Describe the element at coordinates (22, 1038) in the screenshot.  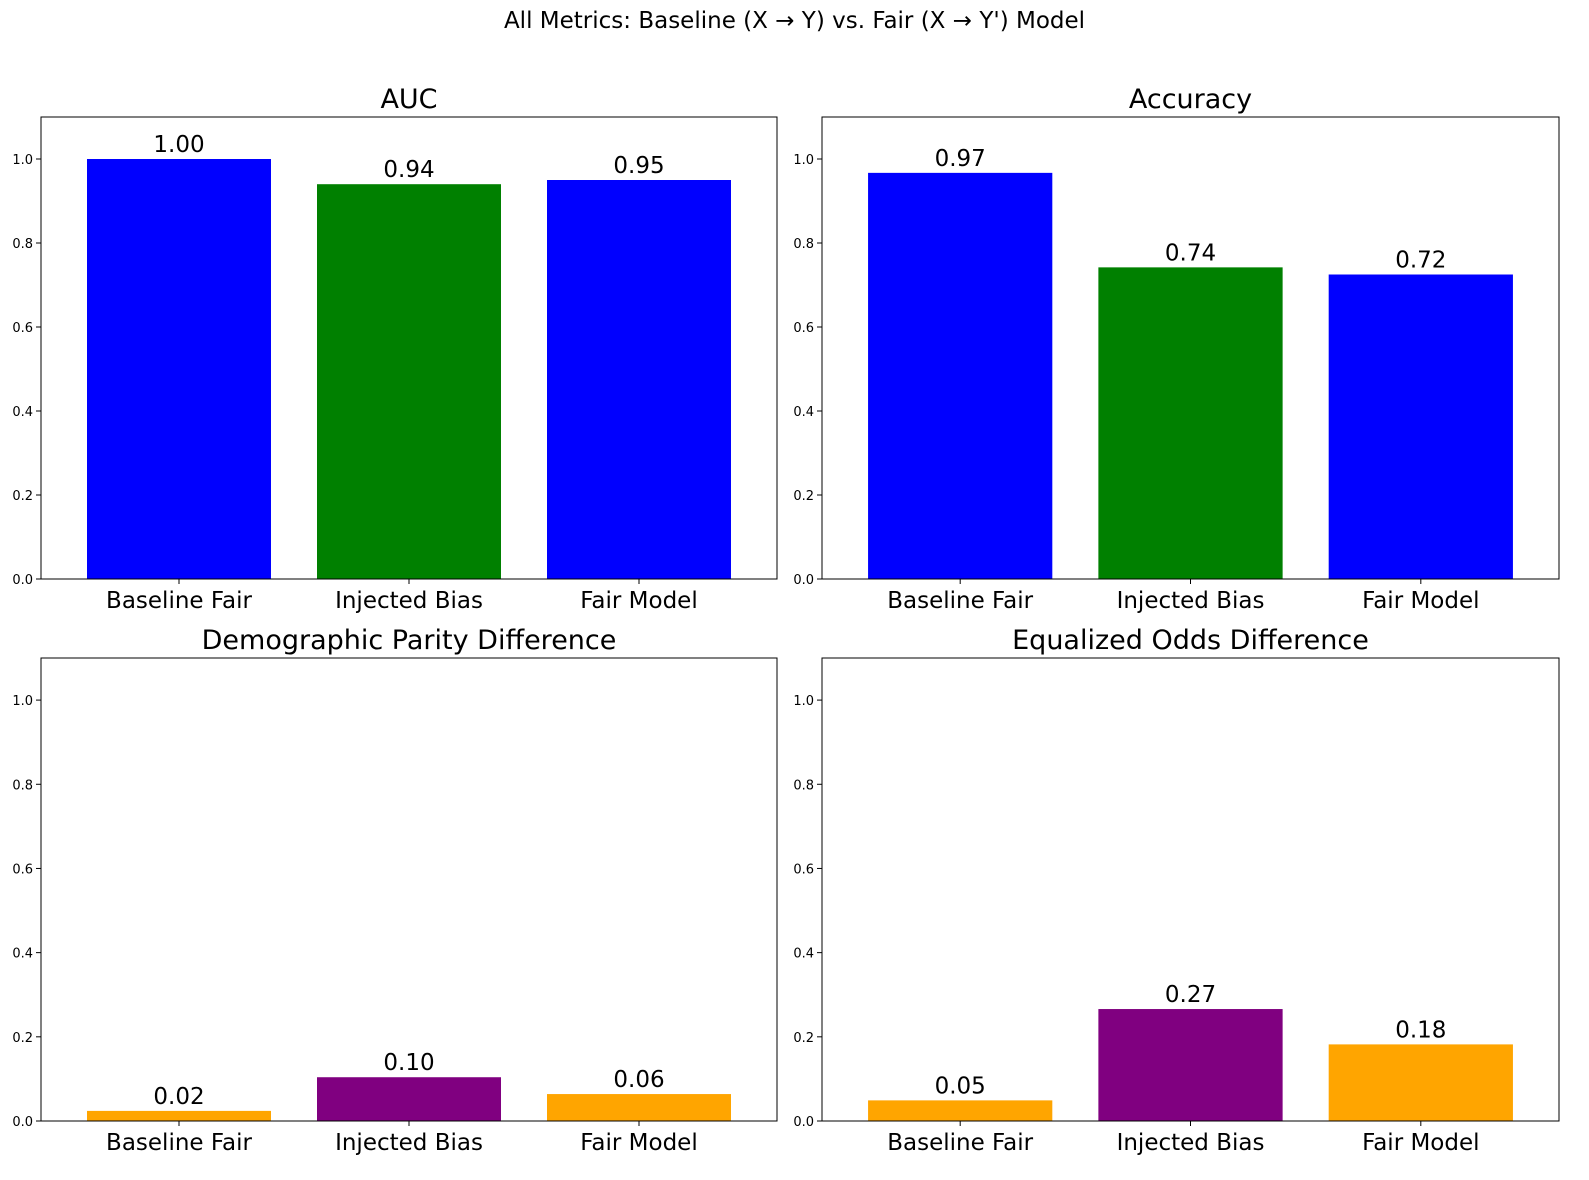
I see `demographic-parity-y-tick-label: 0.2` at that location.